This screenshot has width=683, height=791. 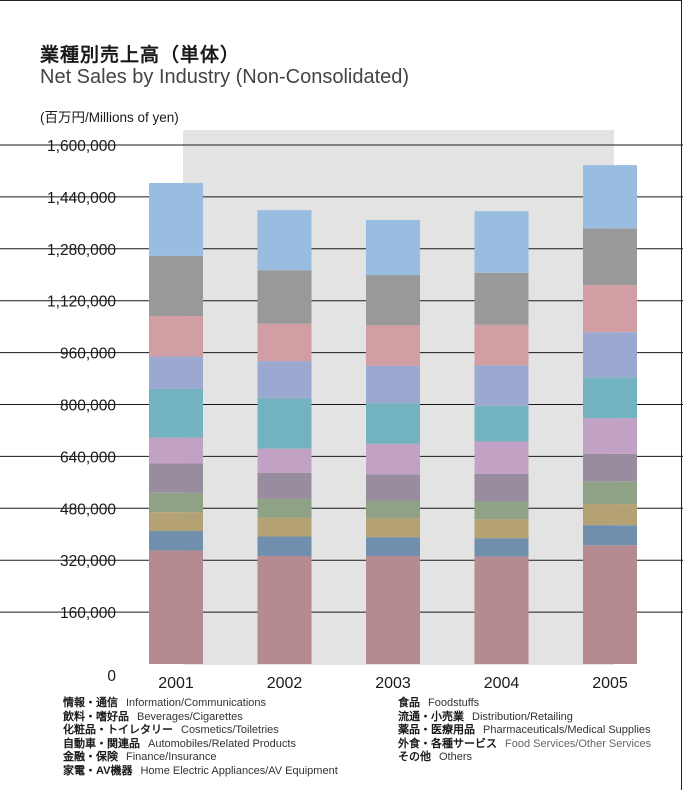 I want to click on legend-entry: 化粧品・トイレタリー Cosmetics/Toiletries, so click(x=200, y=731).